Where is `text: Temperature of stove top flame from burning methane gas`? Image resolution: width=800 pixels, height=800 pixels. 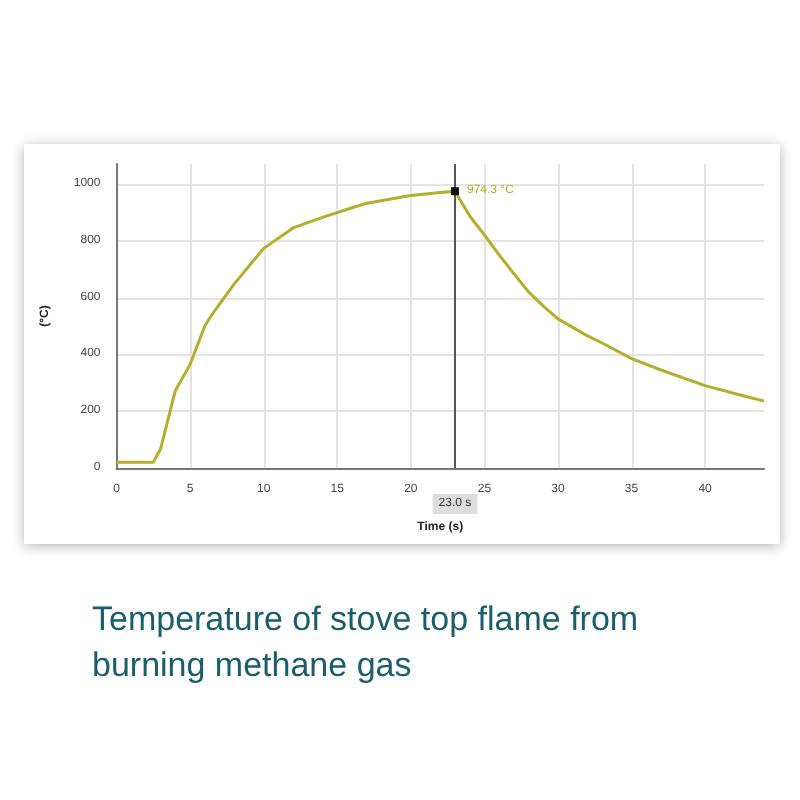 text: Temperature of stove top flame from burning methane gas is located at coordinates (366, 643).